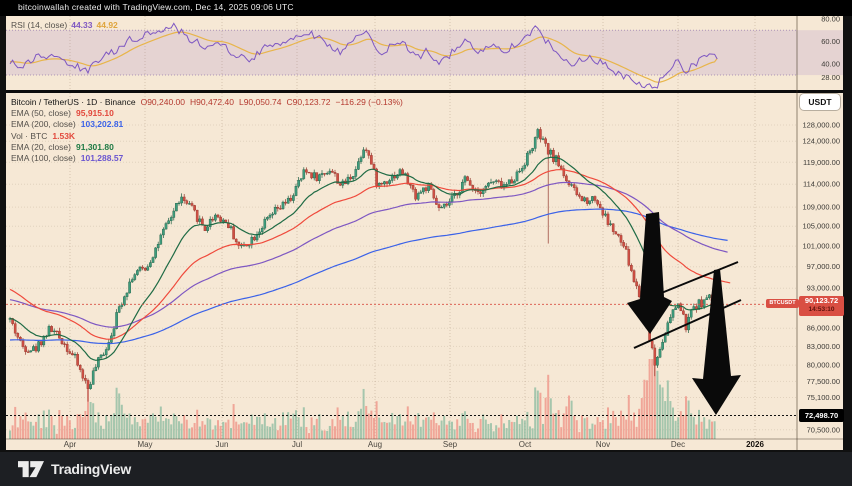 The image size is (852, 486). What do you see at coordinates (525, 444) in the screenshot?
I see `svg-text: Oct` at bounding box center [525, 444].